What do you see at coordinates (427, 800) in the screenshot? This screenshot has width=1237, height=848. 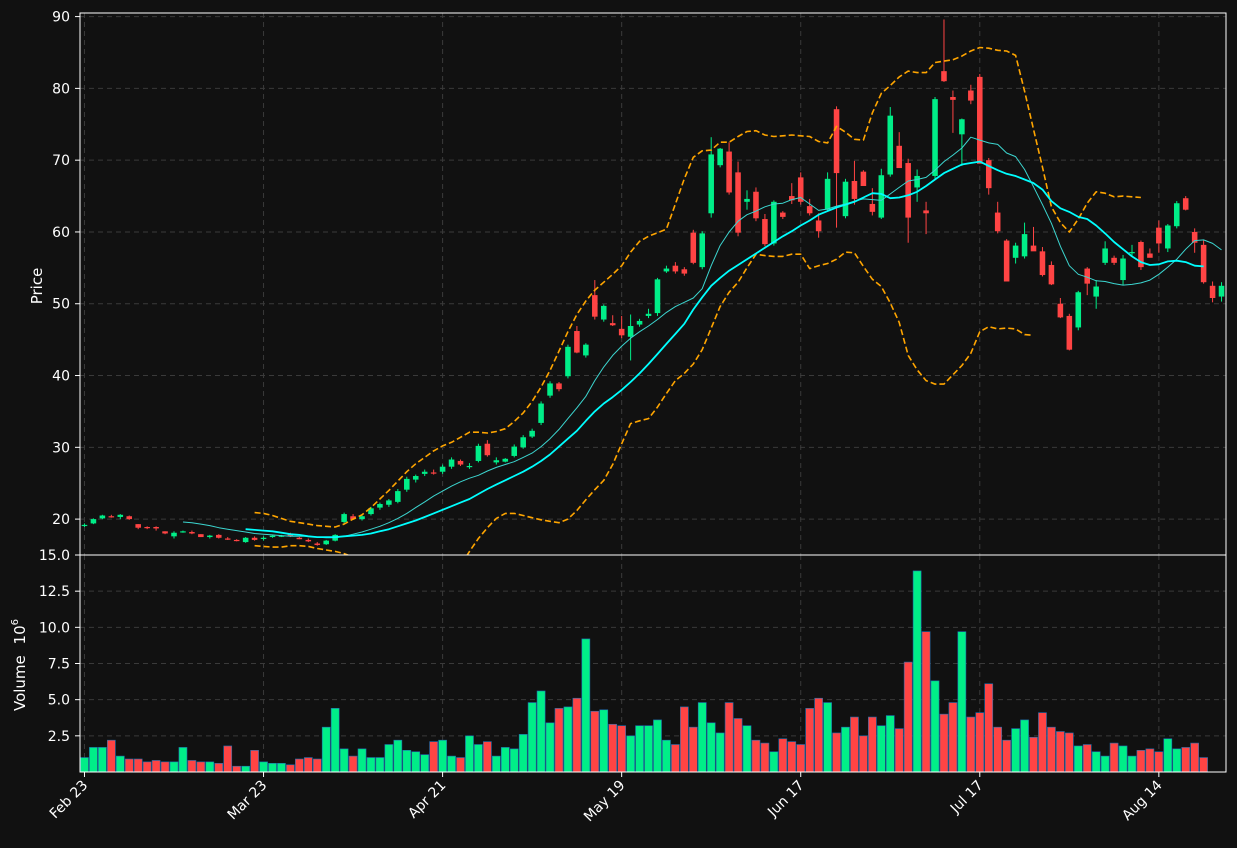 I see `x-tick-label: Apr 21` at bounding box center [427, 800].